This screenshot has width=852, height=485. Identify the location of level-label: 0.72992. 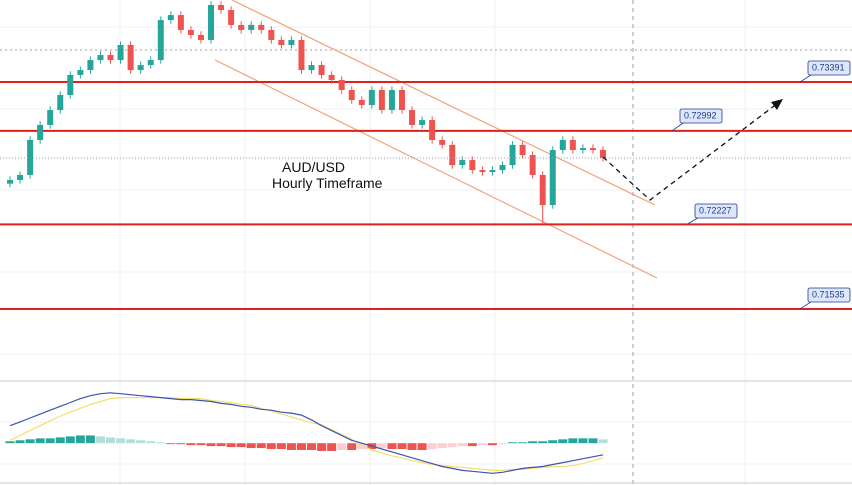
(700, 115).